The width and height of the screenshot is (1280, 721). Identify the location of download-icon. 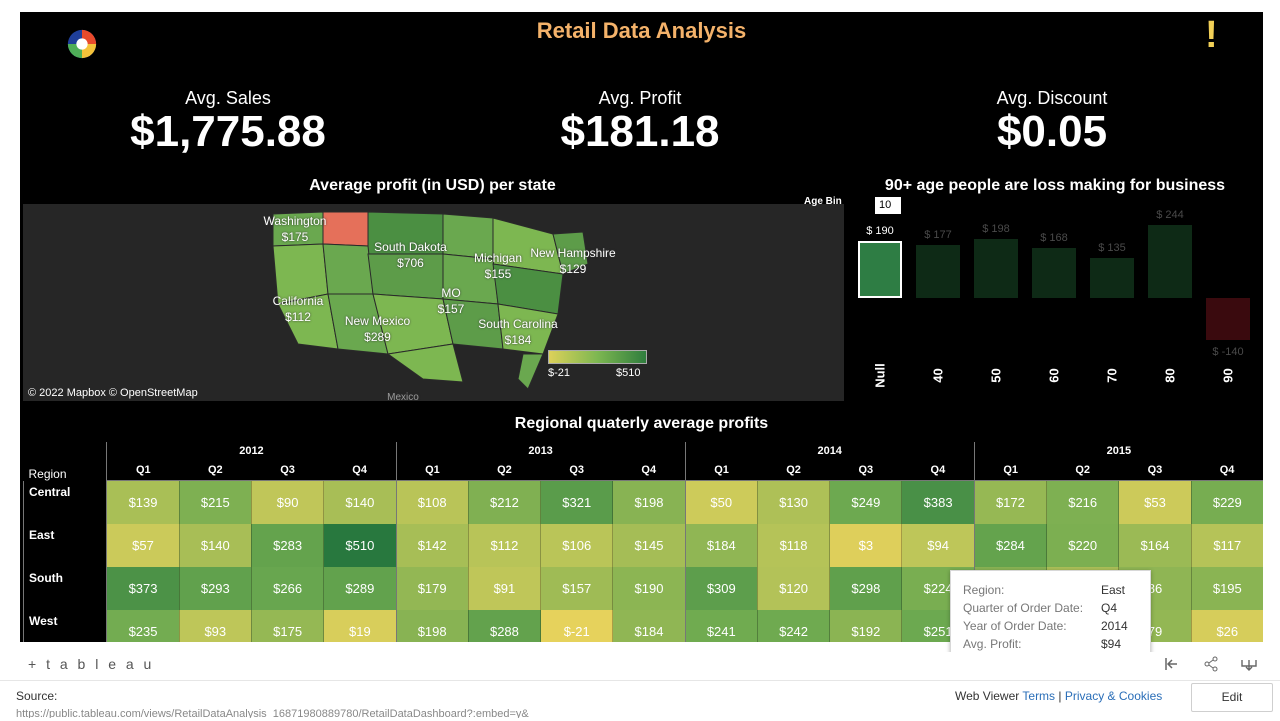
(1249, 664).